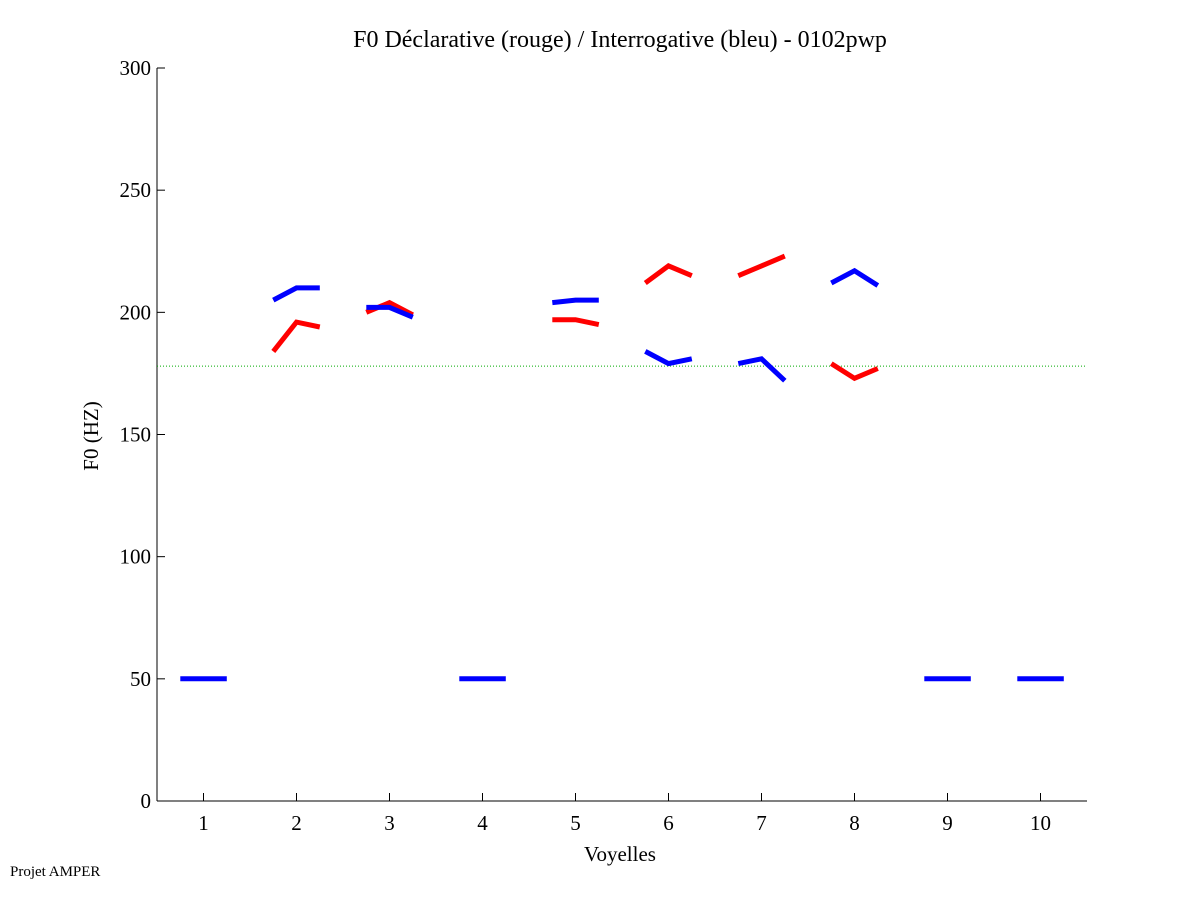 The height and width of the screenshot is (901, 1201). I want to click on x-tick-label: 2, so click(296, 823).